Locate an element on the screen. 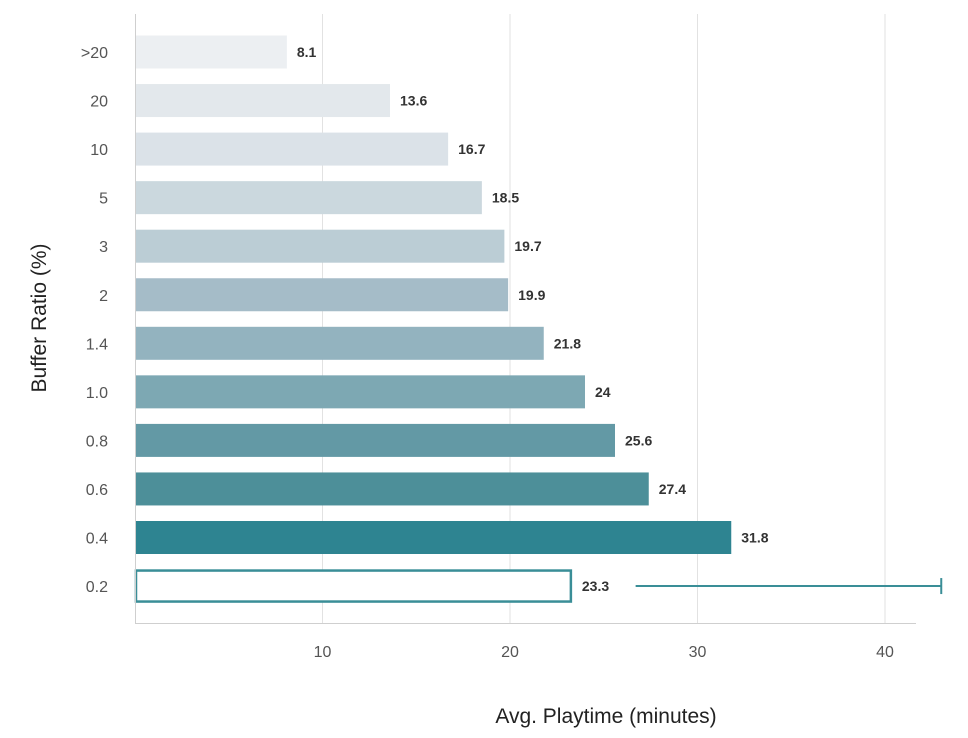  value-label: 19.7 is located at coordinates (527, 246).